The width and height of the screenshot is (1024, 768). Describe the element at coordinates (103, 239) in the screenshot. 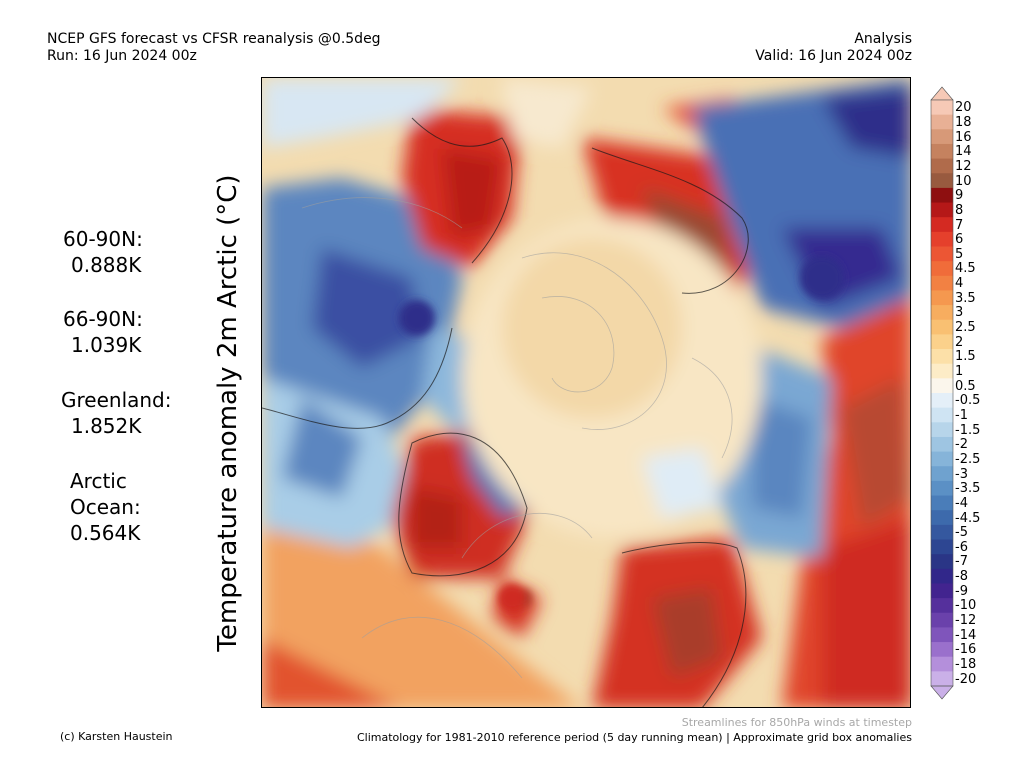

I see `stat-60-90n-label: 60-90N:` at that location.